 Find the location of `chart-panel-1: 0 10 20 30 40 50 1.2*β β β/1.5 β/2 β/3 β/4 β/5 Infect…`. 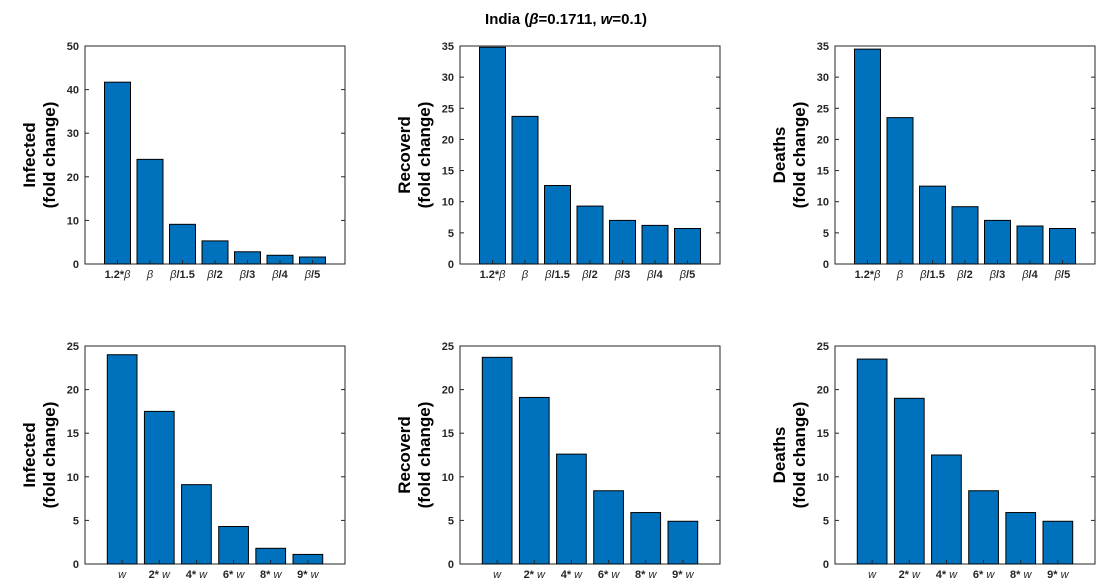

chart-panel-1: 0 10 20 30 40 50 1.2*β β β/1.5 β/2 β/3 β/4 β/5 Infect… is located at coordinates (183, 161).